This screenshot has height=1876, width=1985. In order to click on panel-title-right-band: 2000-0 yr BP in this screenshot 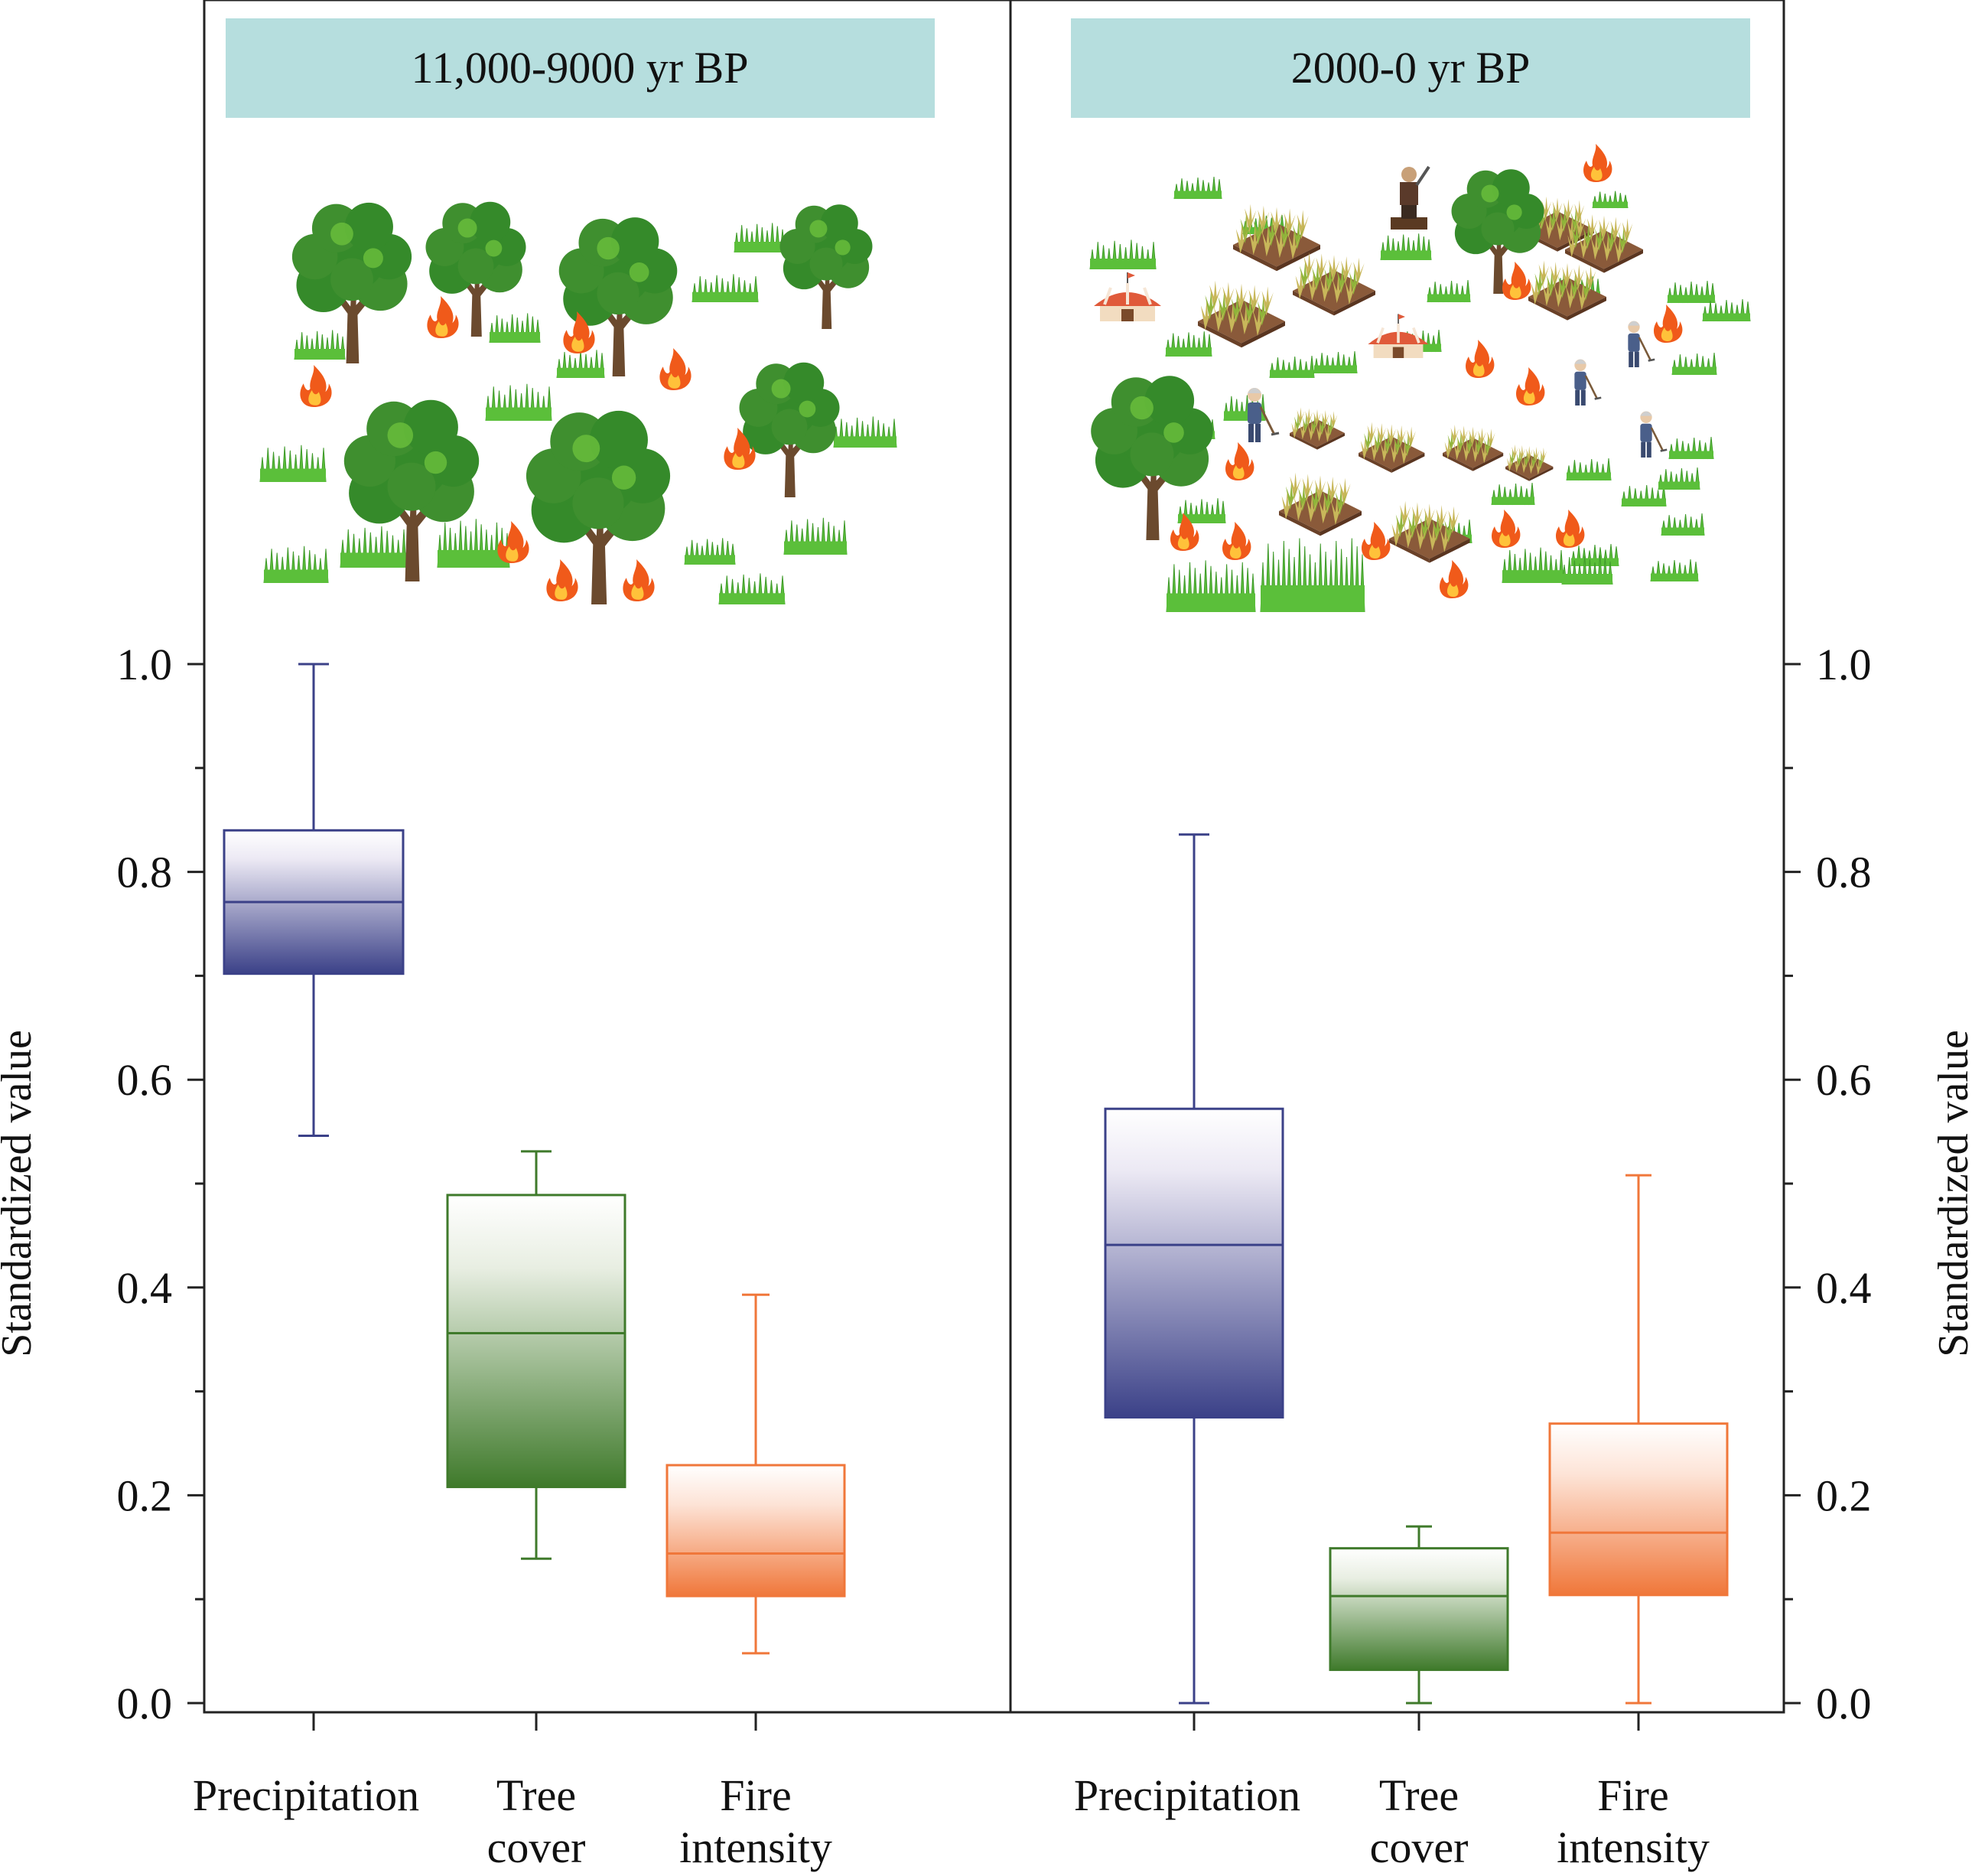, I will do `click(1410, 68)`.